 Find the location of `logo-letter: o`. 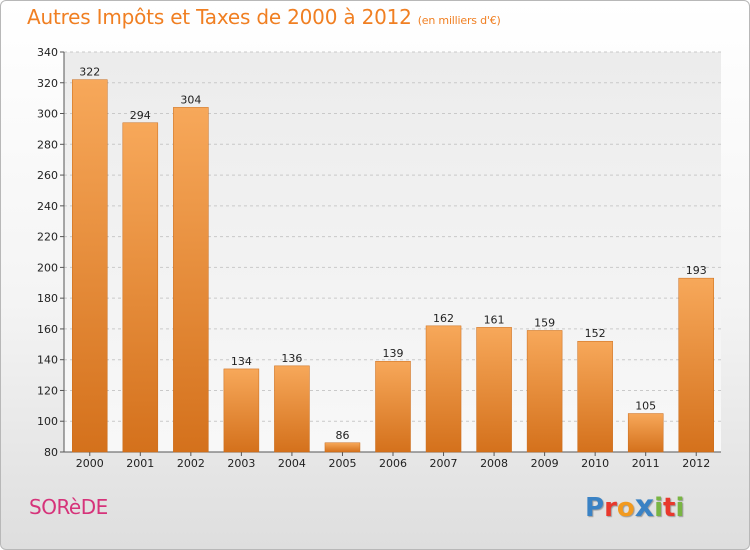

logo-letter: o is located at coordinates (625, 508).